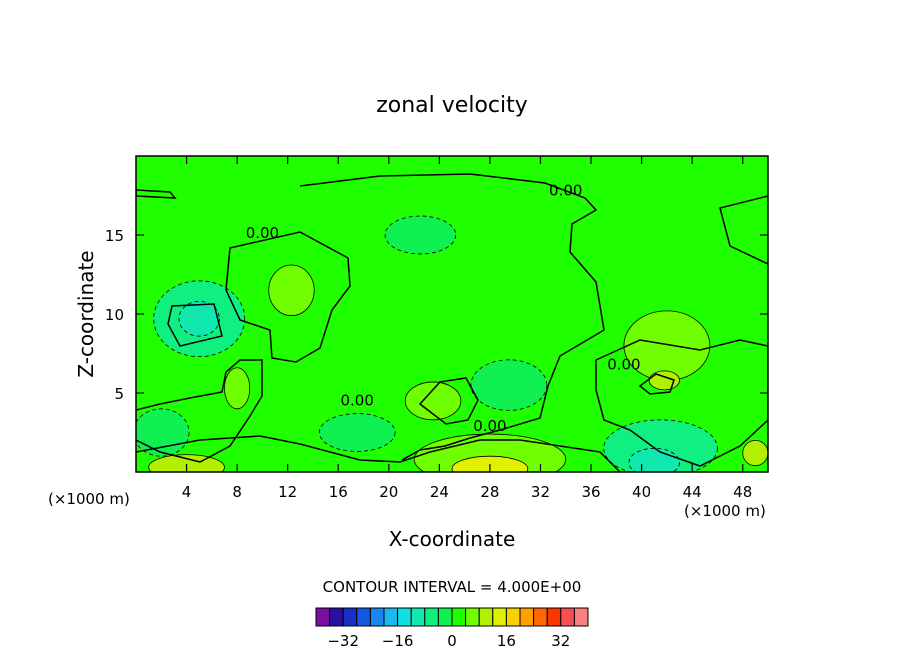 Image resolution: width=904 pixels, height=654 pixels. Describe the element at coordinates (338, 492) in the screenshot. I see `x-tick-label: 16` at that location.